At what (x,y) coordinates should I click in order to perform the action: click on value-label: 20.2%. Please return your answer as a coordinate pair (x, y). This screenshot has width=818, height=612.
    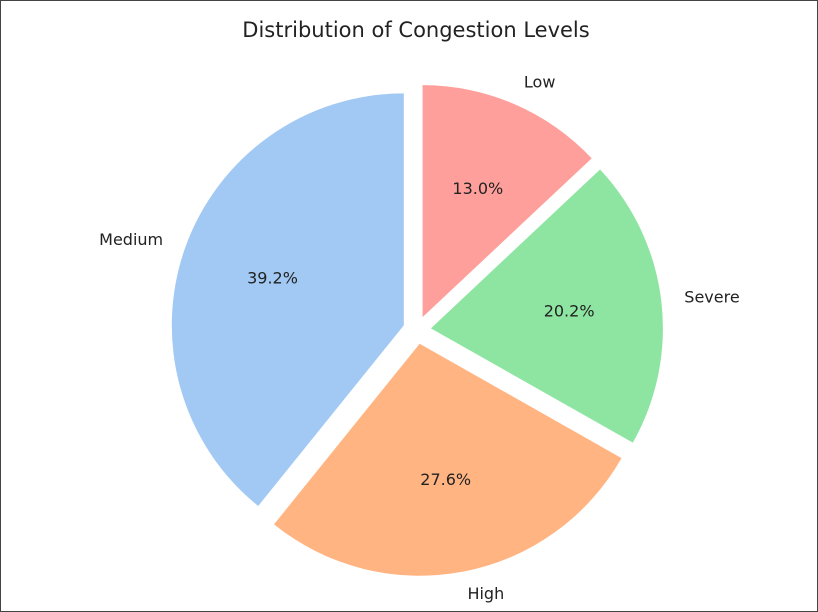
    Looking at the image, I should click on (569, 310).